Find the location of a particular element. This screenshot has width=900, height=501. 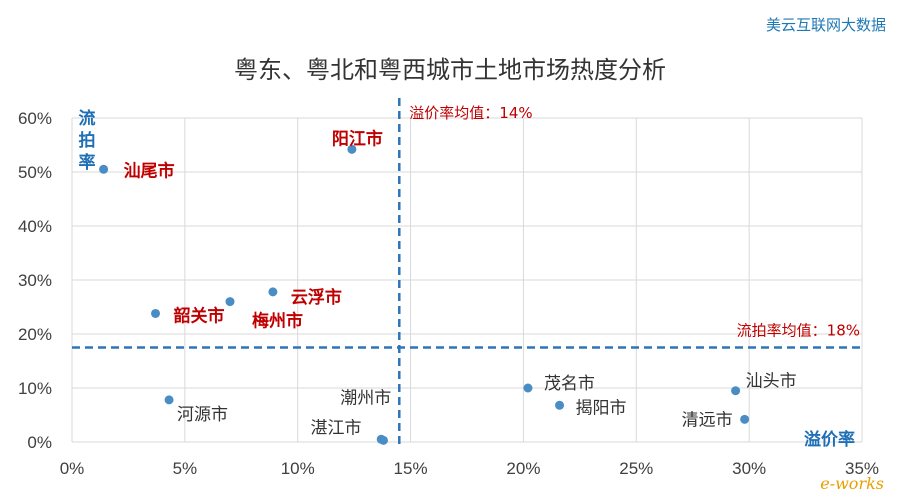

data-label: 云浮市 is located at coordinates (316, 297).